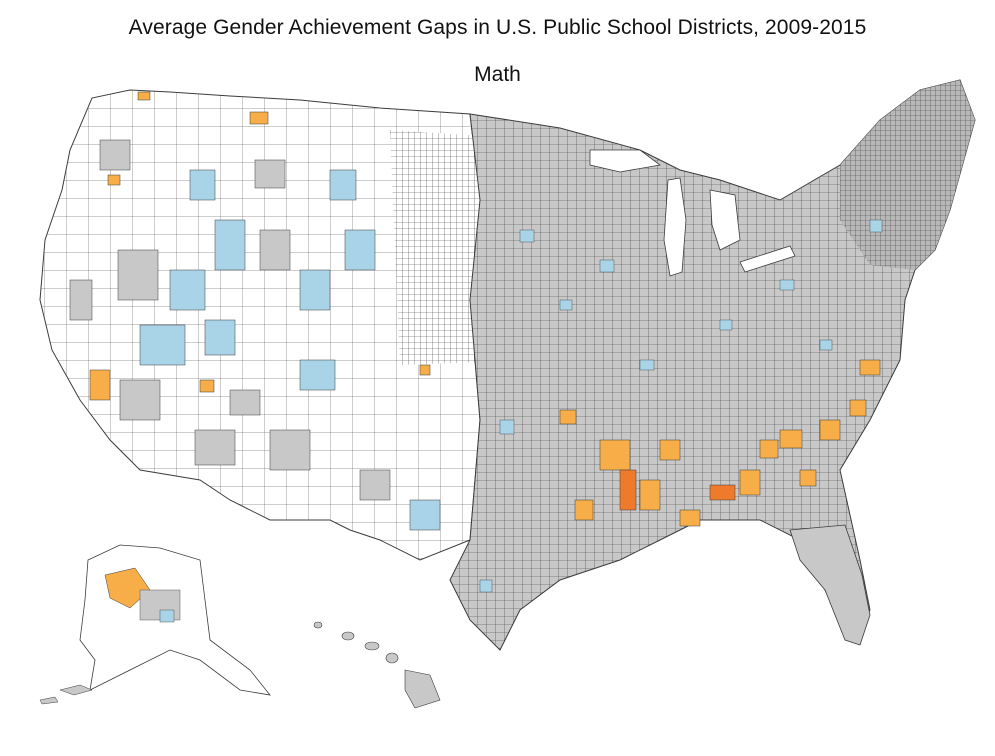  Describe the element at coordinates (907, 175) in the screenshot. I see `northeast-region` at that location.